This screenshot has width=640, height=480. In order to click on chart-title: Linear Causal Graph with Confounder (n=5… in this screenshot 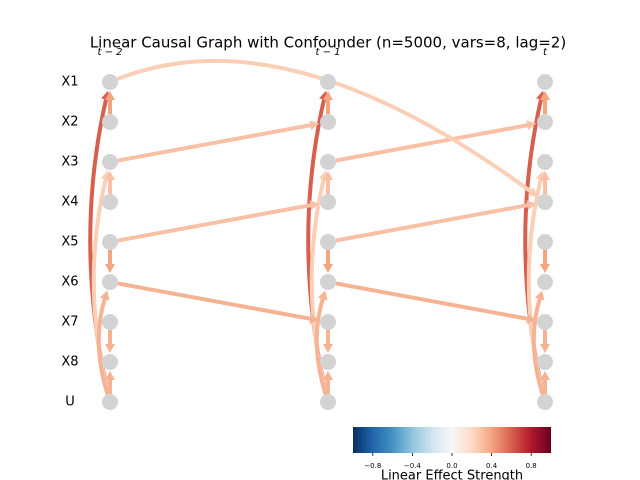, I will do `click(328, 43)`.